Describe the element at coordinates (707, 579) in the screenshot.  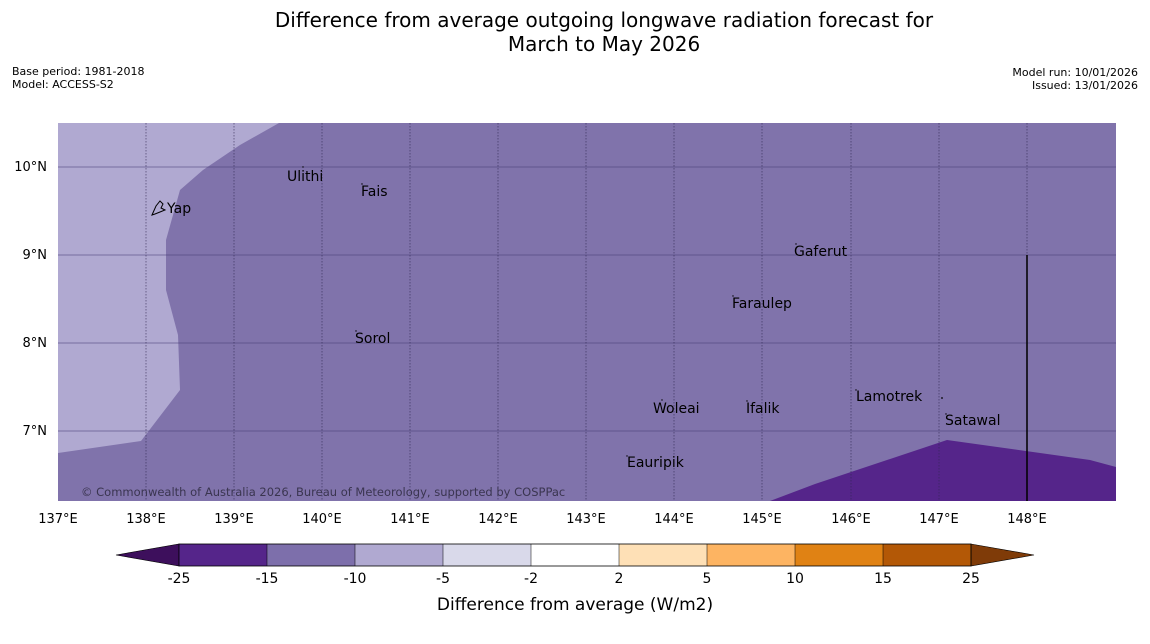
I see `colorbar-tick-5: 5` at that location.